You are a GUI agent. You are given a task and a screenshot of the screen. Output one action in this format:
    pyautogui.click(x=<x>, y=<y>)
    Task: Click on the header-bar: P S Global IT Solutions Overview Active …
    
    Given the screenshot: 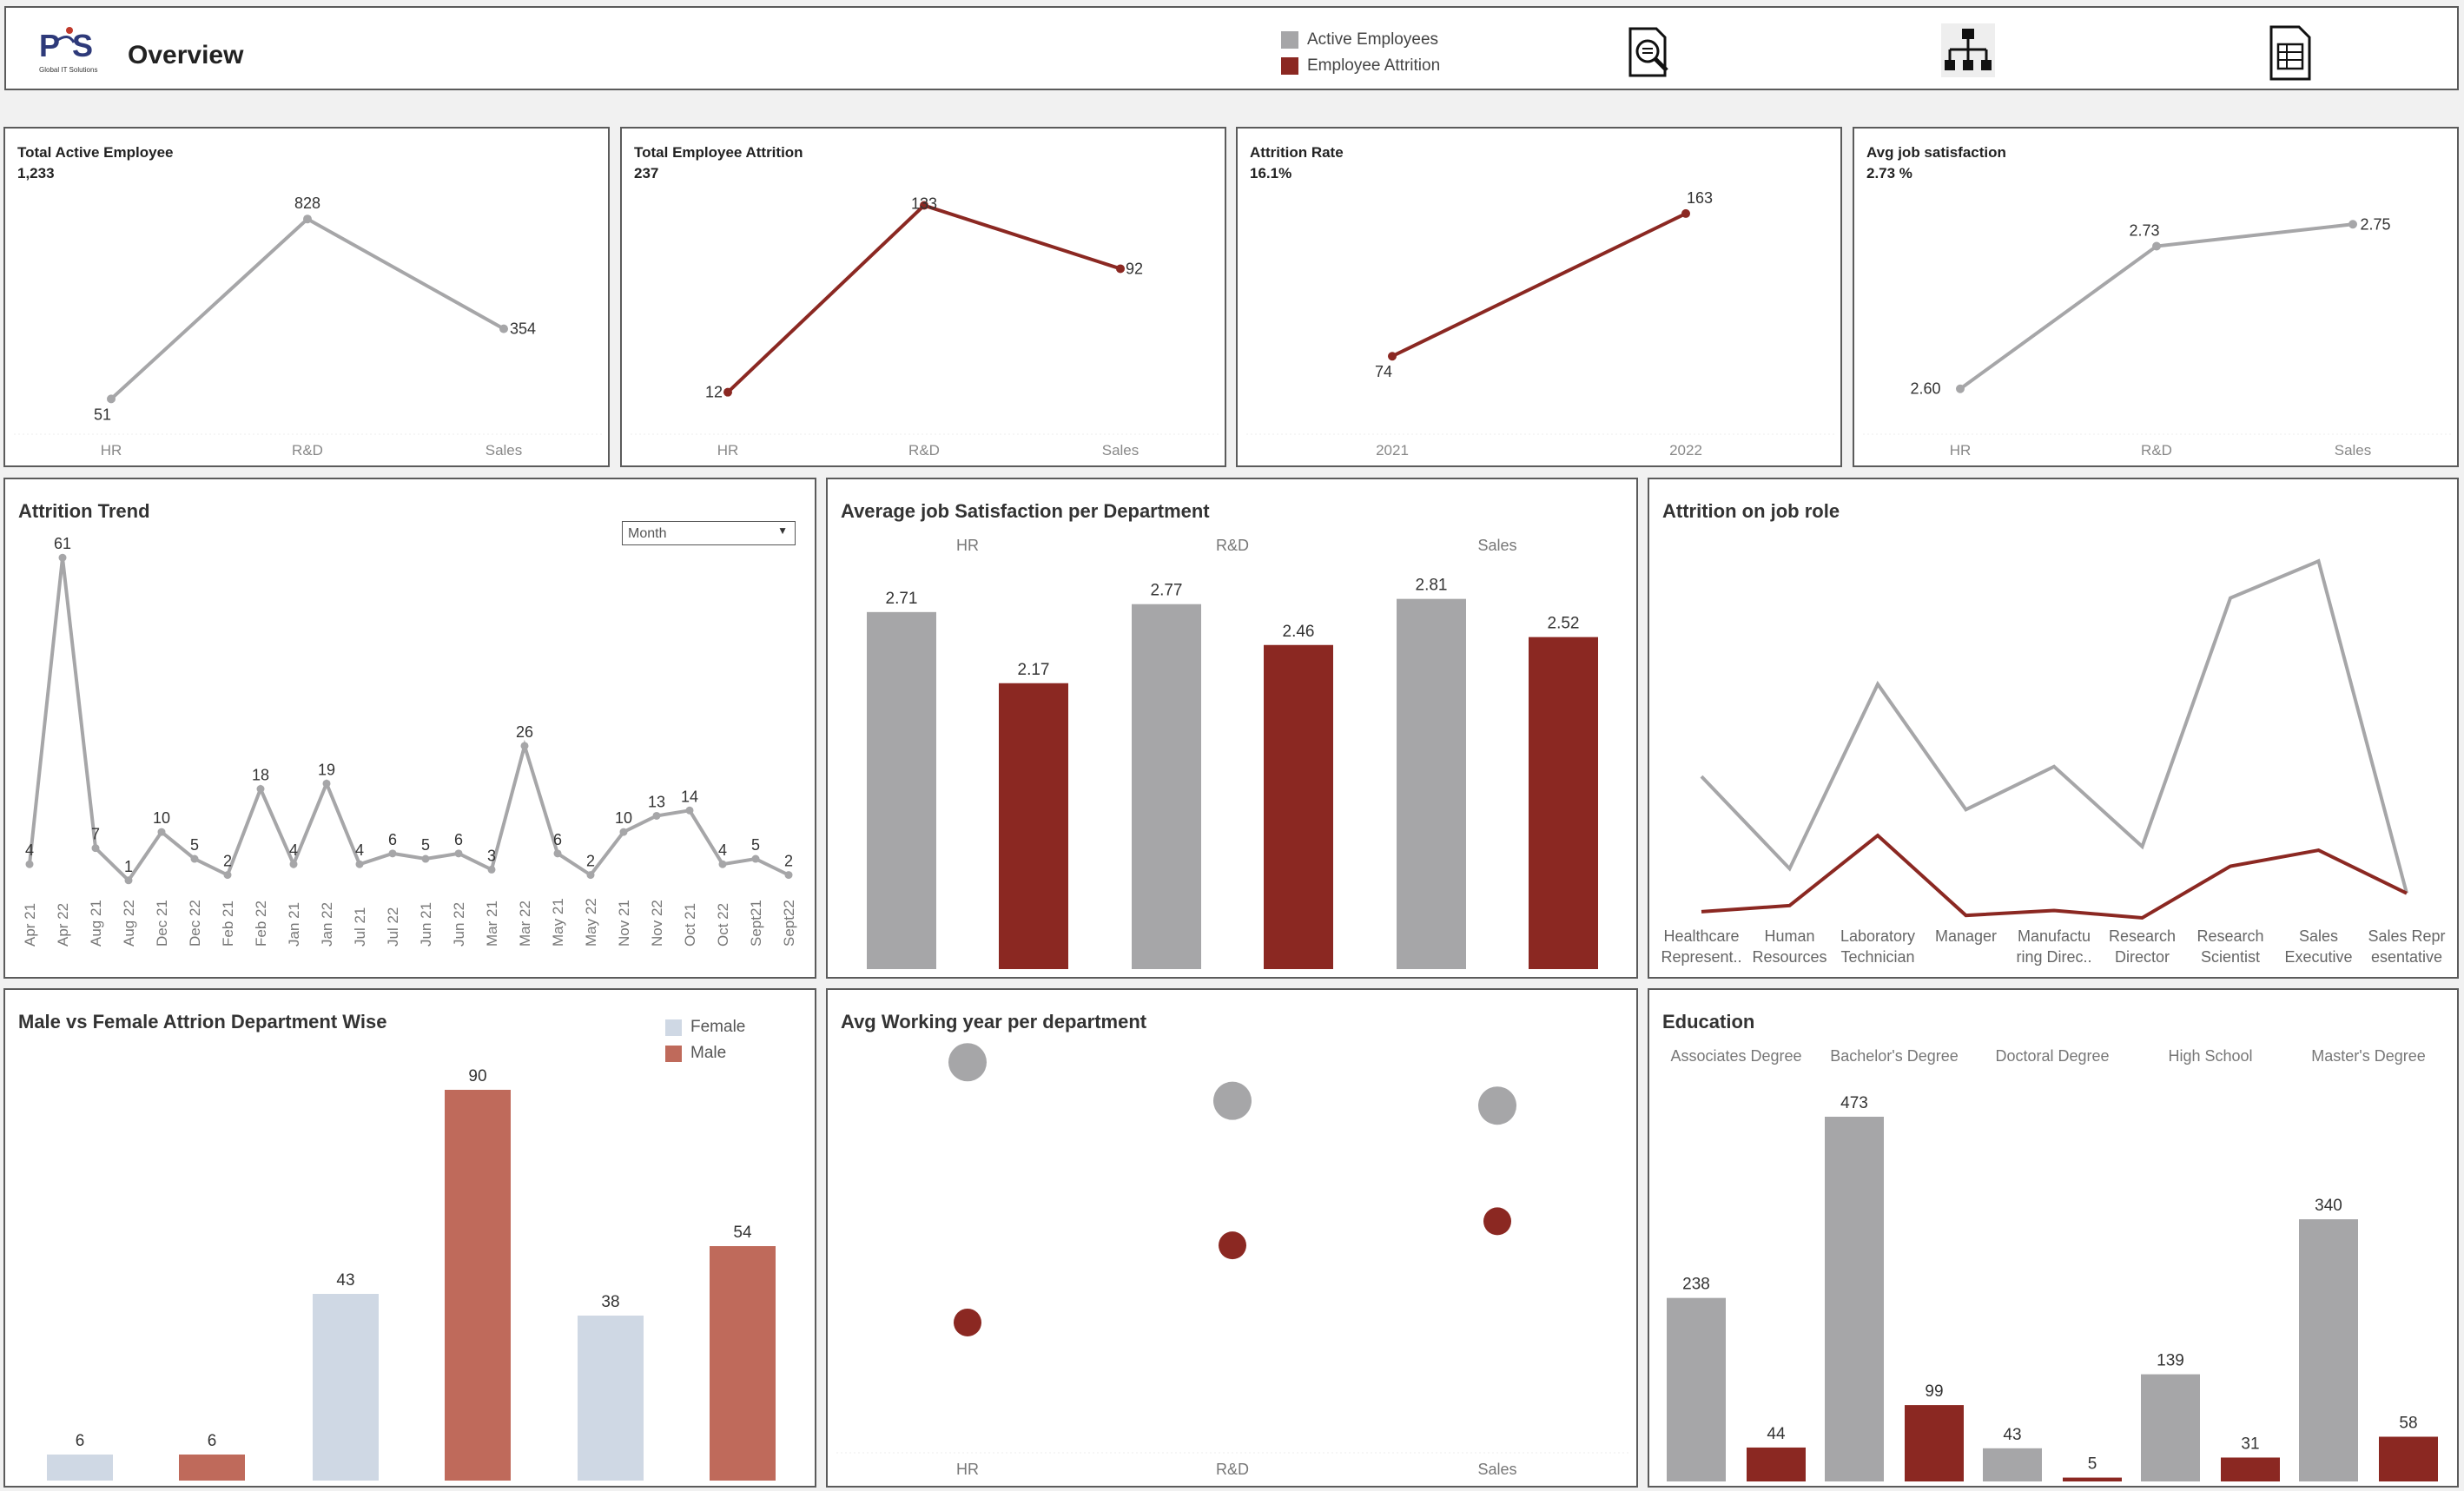 What is the action you would take?
    pyautogui.click(x=1231, y=48)
    